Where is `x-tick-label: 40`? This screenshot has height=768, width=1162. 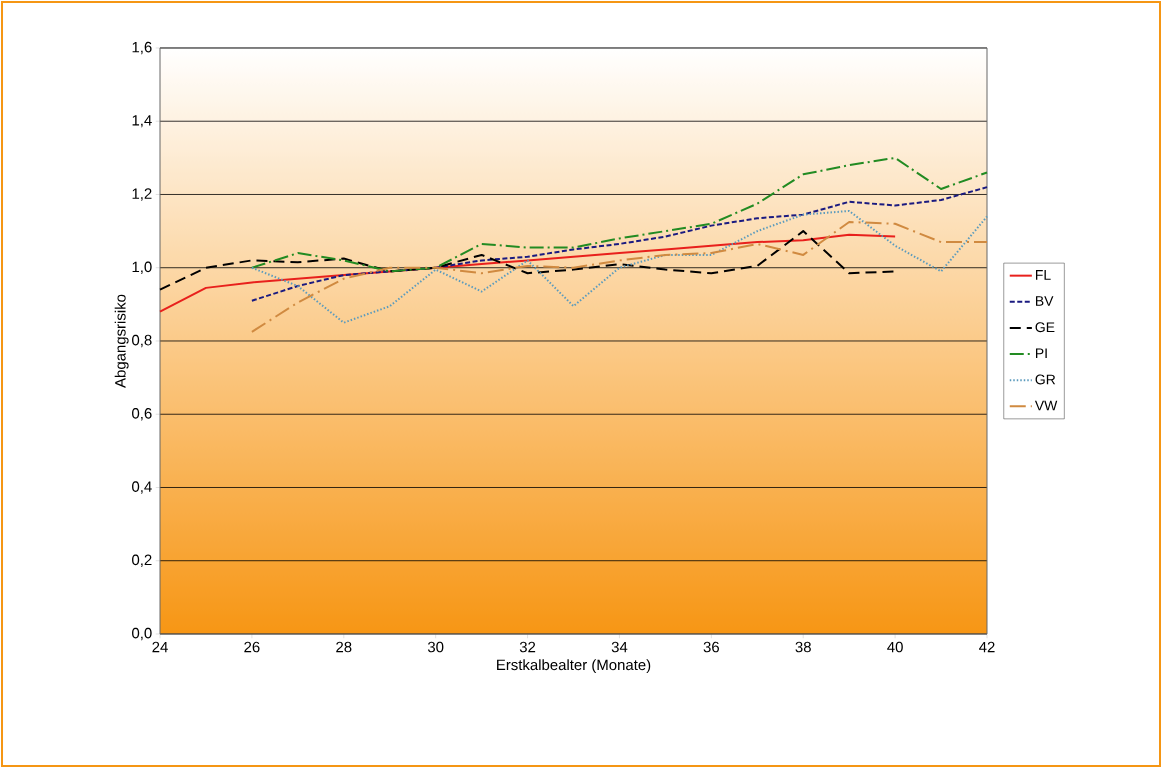 x-tick-label: 40 is located at coordinates (895, 647).